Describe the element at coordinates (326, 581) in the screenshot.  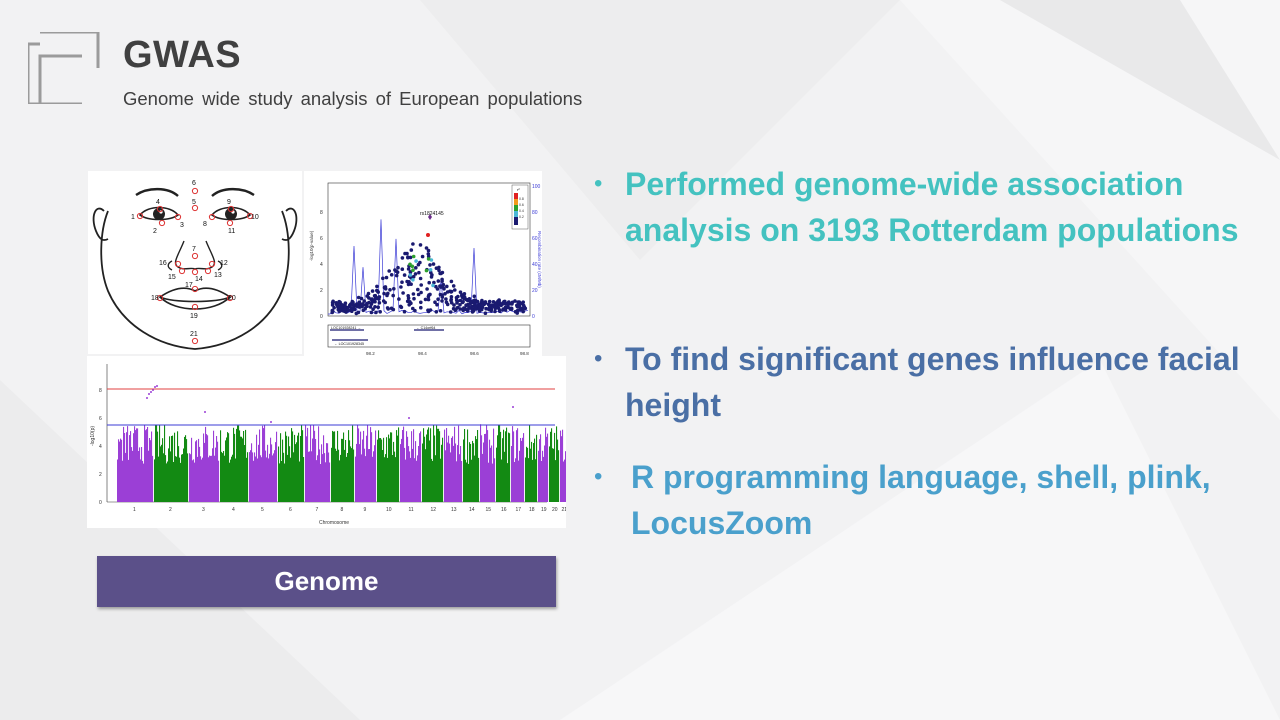
I see `genome-button: Genome` at that location.